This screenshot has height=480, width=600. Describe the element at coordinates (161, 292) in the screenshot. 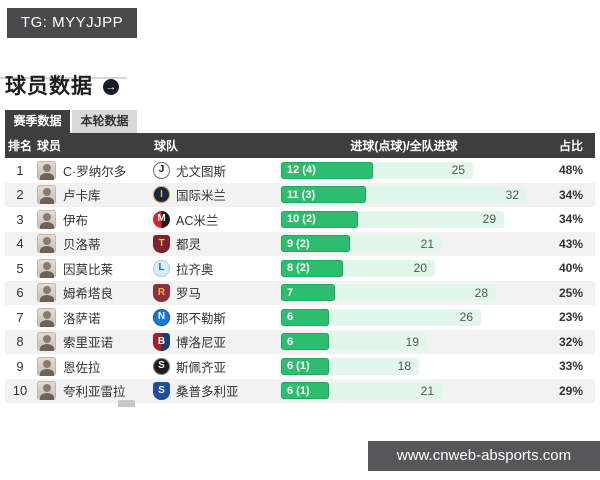

I see `team-logo-icon: R` at that location.